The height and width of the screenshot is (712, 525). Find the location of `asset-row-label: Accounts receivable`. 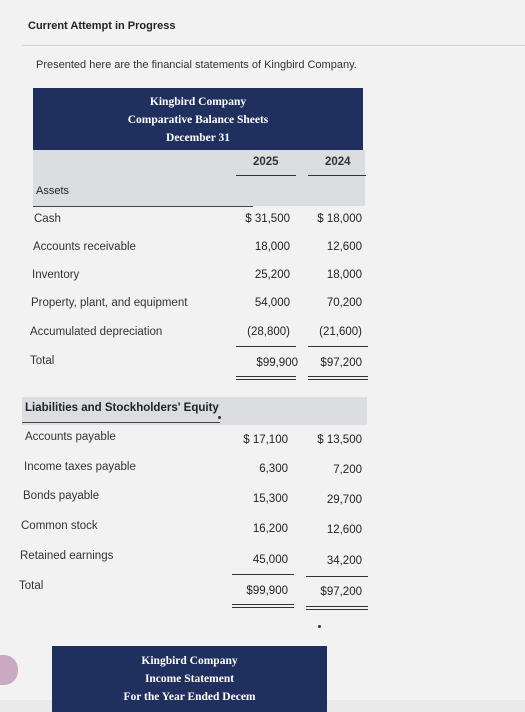

asset-row-label: Accounts receivable is located at coordinates (84, 247).